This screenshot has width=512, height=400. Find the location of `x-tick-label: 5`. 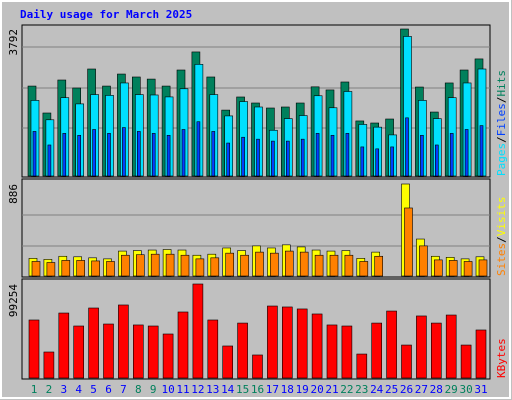

x-tick-label: 5 is located at coordinates (93, 389).